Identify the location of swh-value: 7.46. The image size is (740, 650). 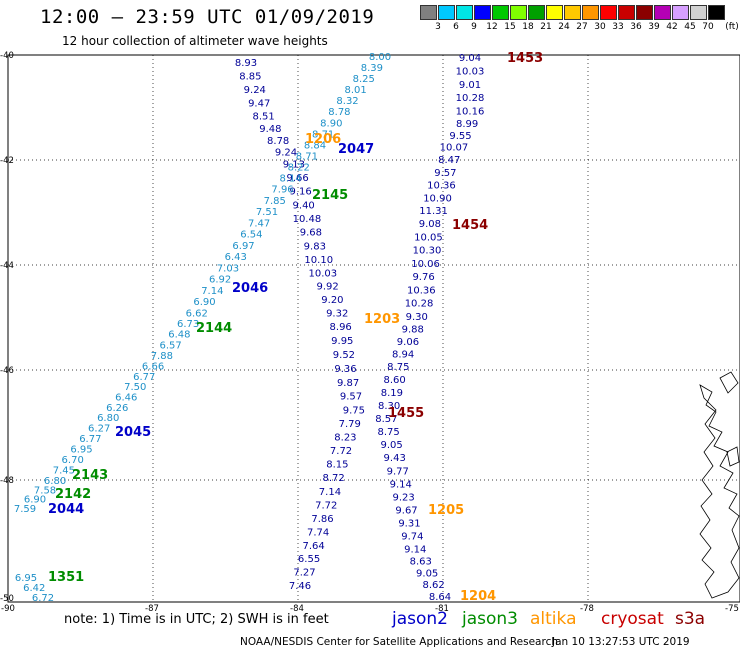
(300, 586).